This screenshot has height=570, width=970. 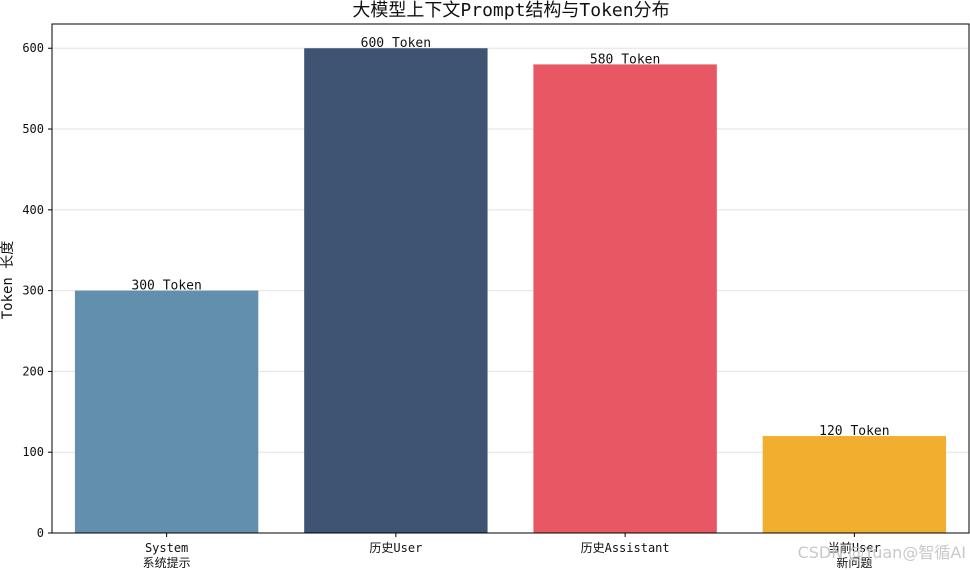 What do you see at coordinates (625, 59) in the screenshot?
I see `data-label: 580 Token` at bounding box center [625, 59].